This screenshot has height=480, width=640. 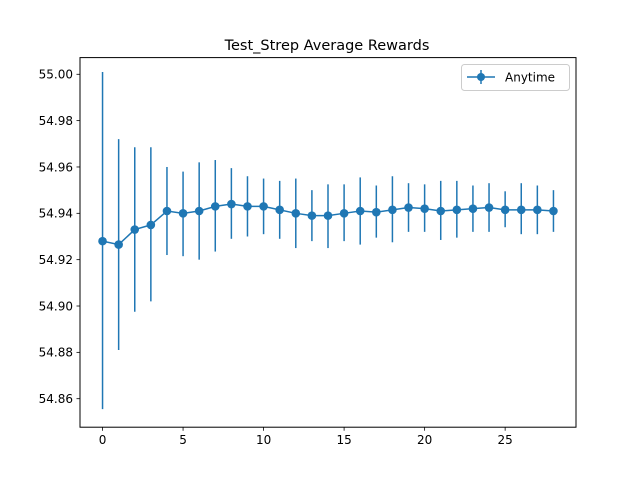 I want to click on y-tick-label: 54.86, so click(x=56, y=399).